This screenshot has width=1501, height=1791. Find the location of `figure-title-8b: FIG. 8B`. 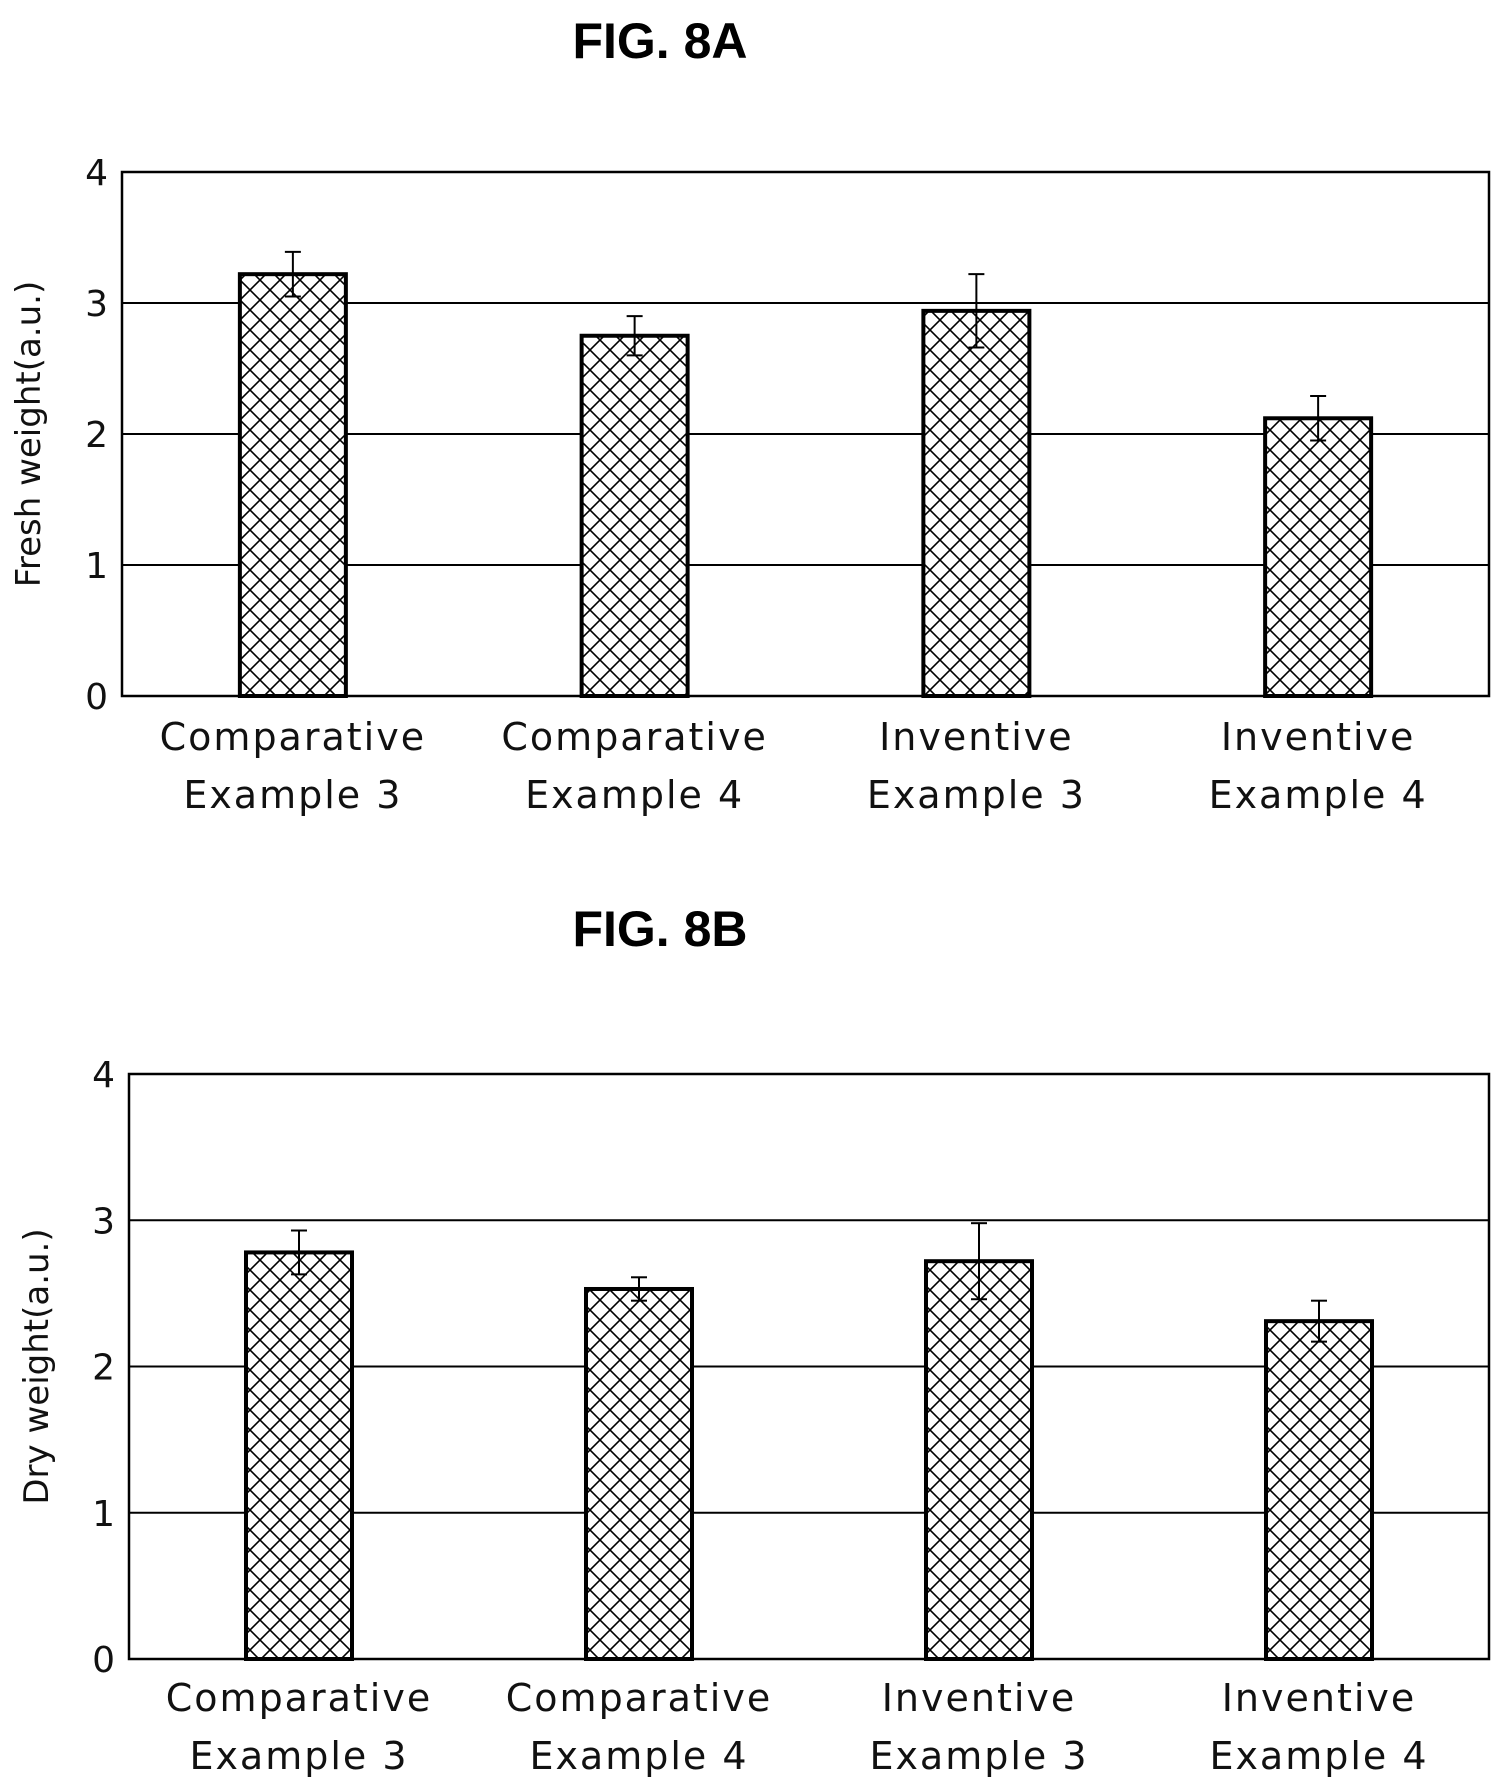

figure-title-8b: FIG. 8B is located at coordinates (660, 929).